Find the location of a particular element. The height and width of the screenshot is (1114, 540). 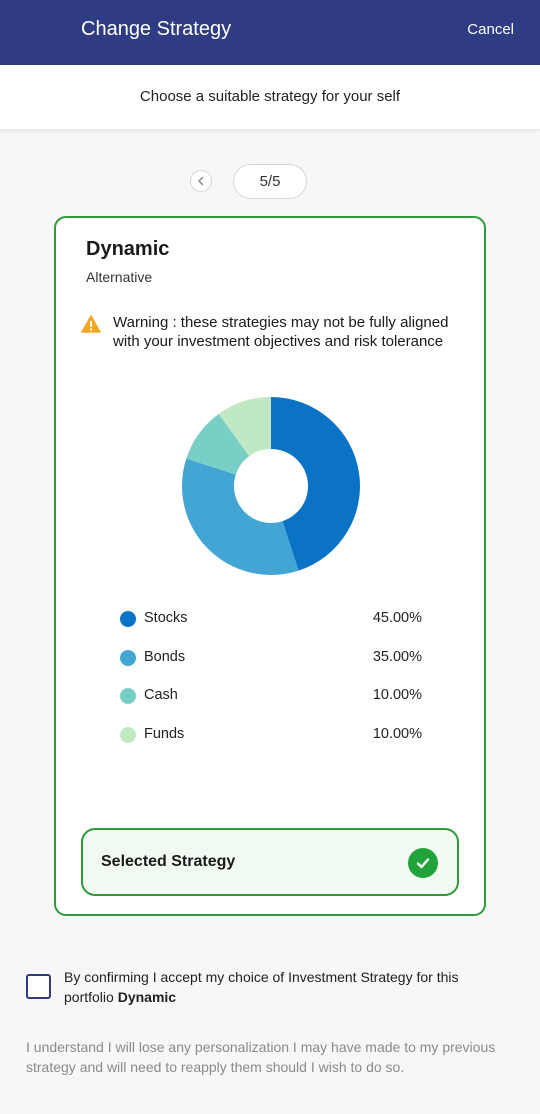

legend-item-stocks: Stocks 45.00% is located at coordinates (271, 627).